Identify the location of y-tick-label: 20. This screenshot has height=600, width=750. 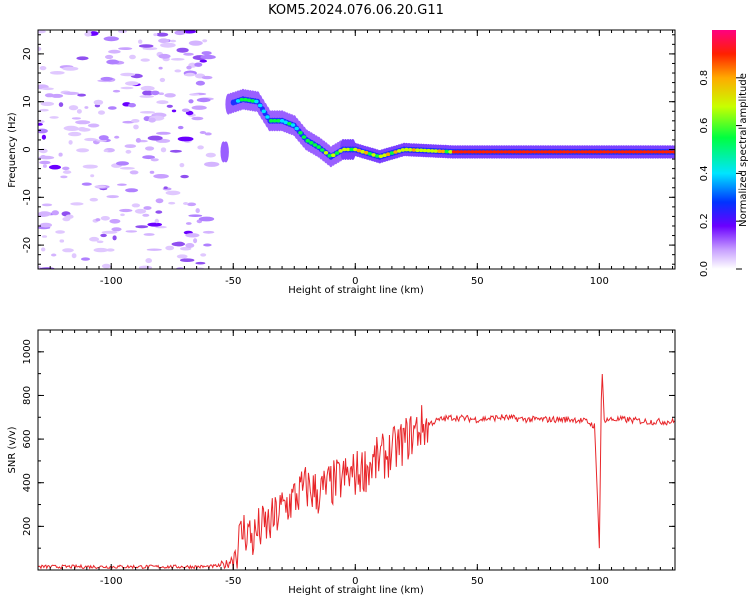
(27, 54).